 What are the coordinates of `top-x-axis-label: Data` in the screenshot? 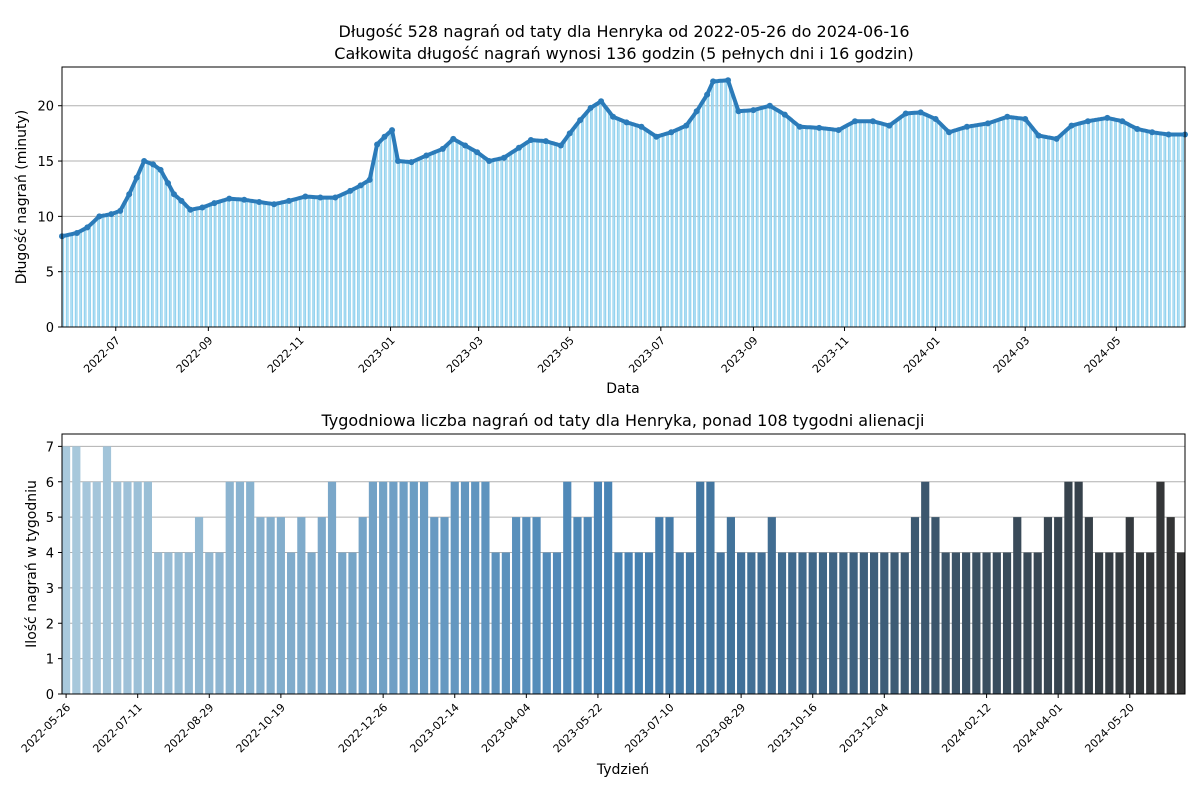 It's located at (622, 389).